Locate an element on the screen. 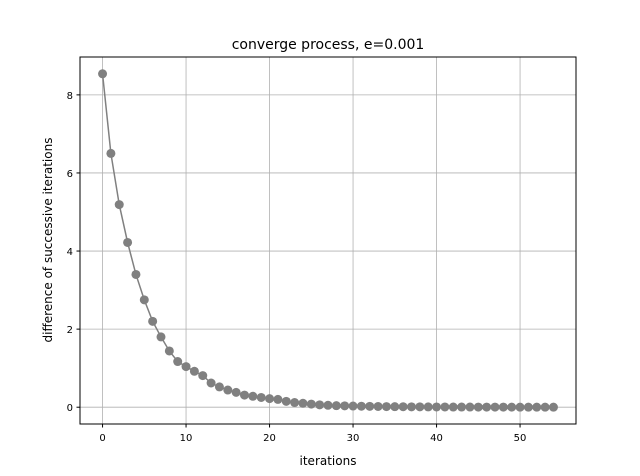  x-tick-label: 10 is located at coordinates (186, 438).